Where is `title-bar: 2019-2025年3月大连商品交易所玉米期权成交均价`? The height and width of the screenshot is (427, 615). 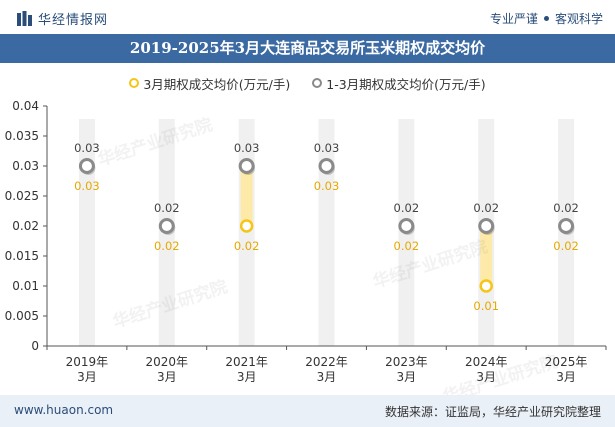
title-bar: 2019-2025年3月大连商品交易所玉米期权成交均价 is located at coordinates (307, 48).